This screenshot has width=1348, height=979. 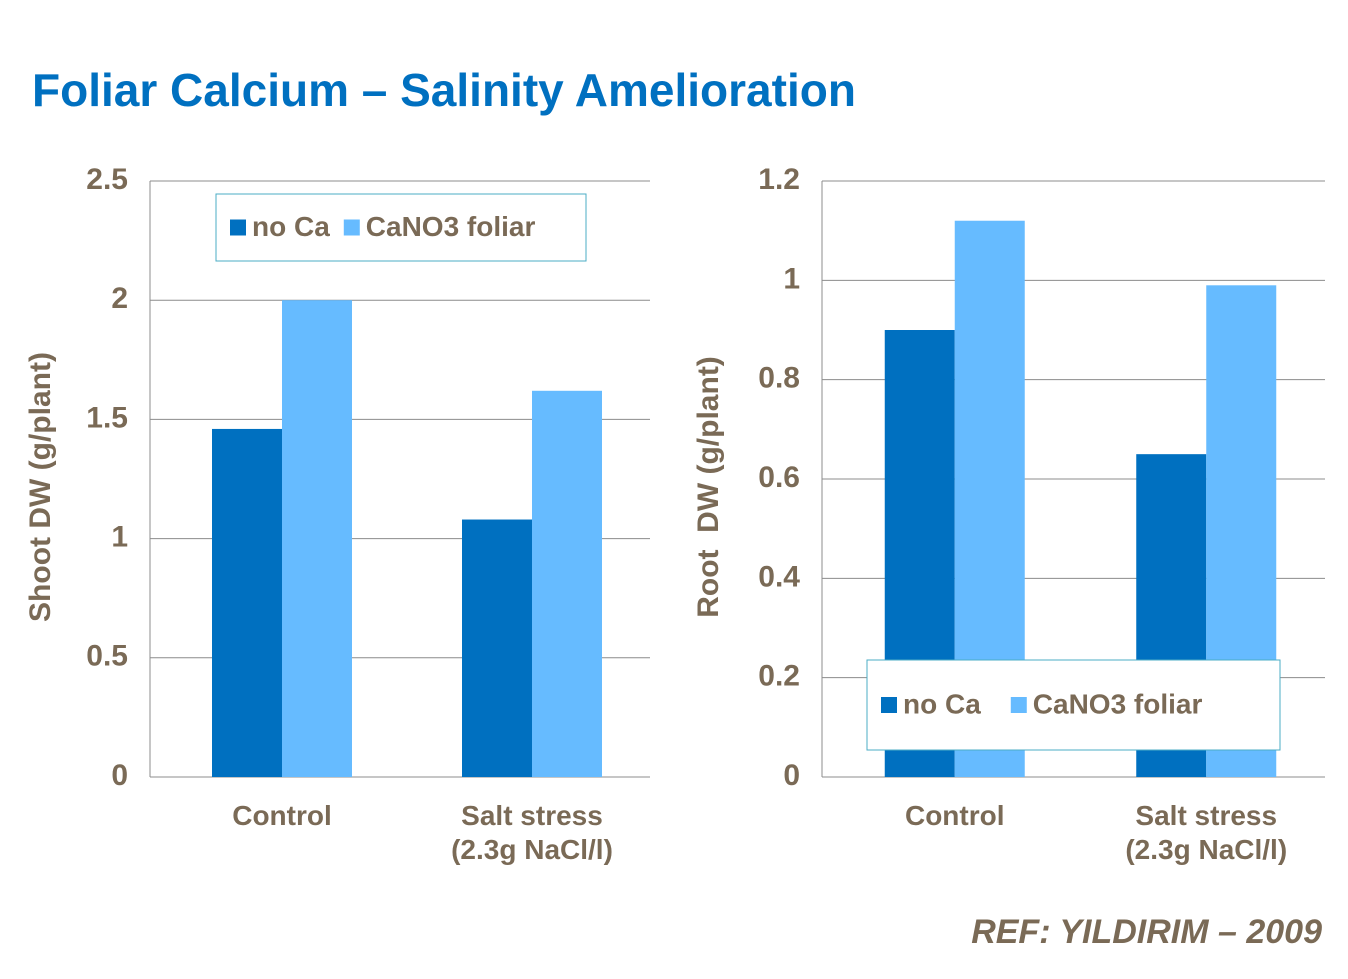 What do you see at coordinates (107, 179) in the screenshot?
I see `y-tick-label: 2.5` at bounding box center [107, 179].